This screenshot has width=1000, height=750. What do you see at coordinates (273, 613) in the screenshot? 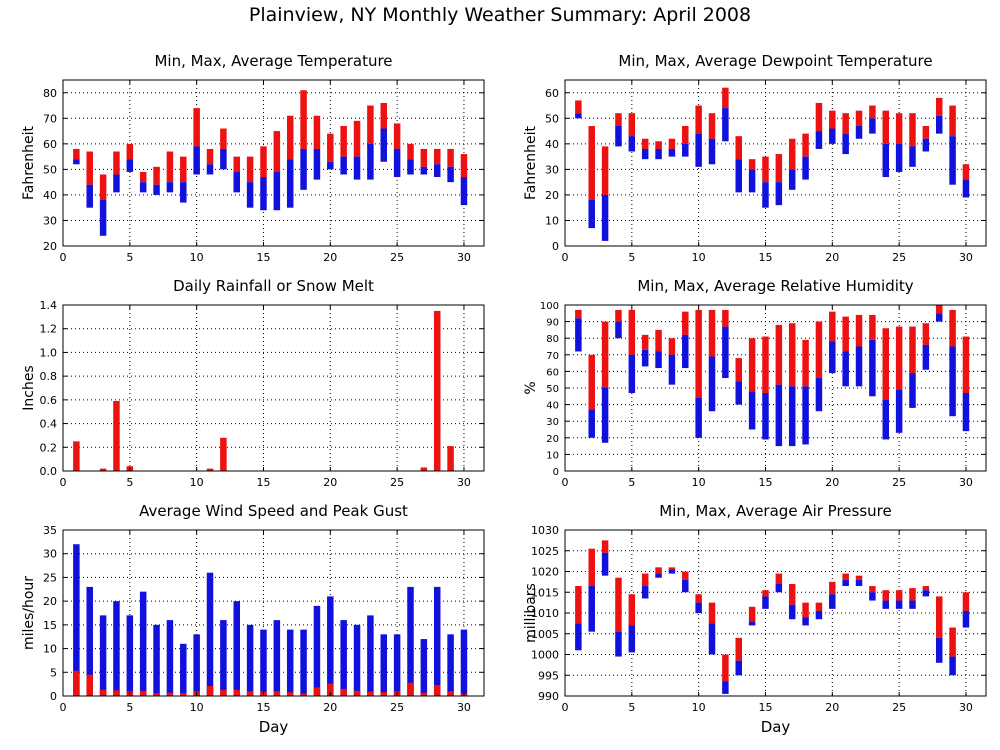
I see `wind-frame` at bounding box center [273, 613].